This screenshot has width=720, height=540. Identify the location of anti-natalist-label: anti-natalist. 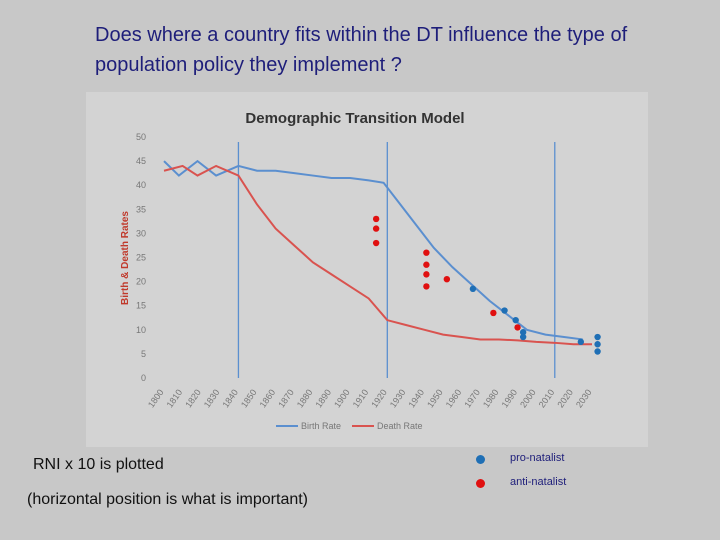
(538, 482).